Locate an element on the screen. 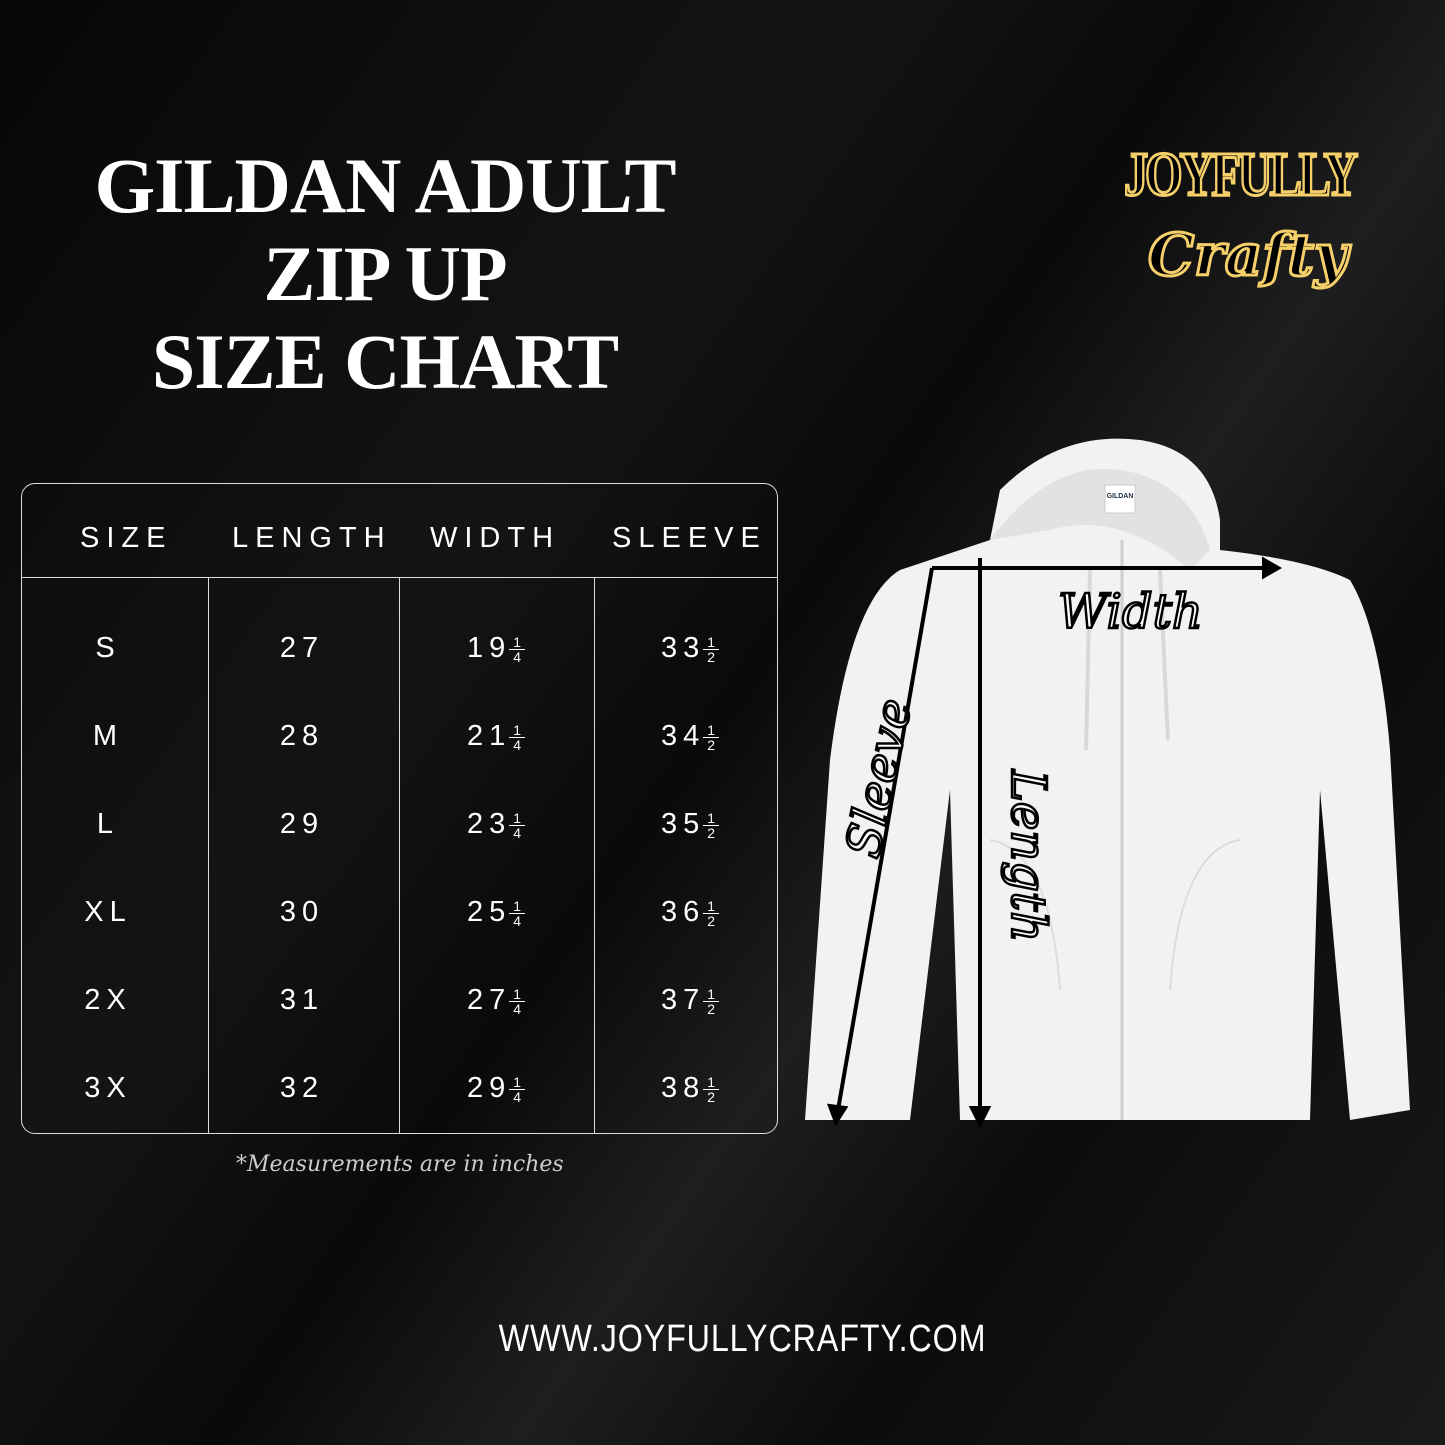 This screenshot has width=1445, height=1445. cell-size: 3X is located at coordinates (108, 1088).